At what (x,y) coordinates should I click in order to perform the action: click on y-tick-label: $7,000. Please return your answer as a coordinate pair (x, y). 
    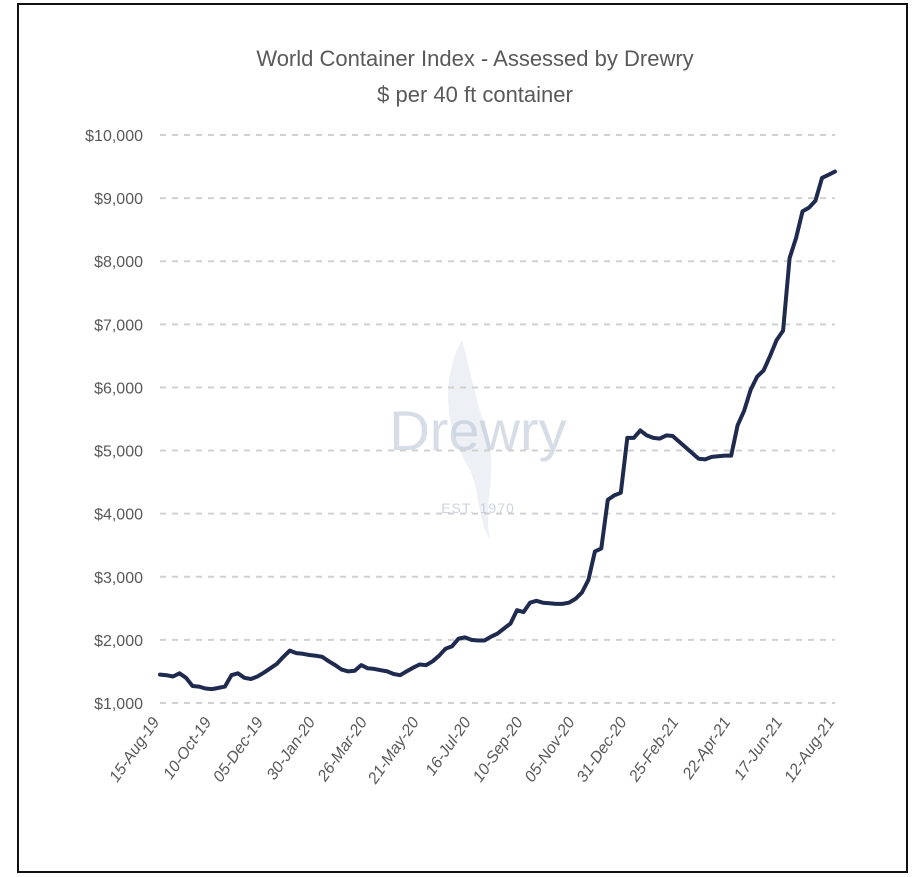
    Looking at the image, I should click on (118, 325).